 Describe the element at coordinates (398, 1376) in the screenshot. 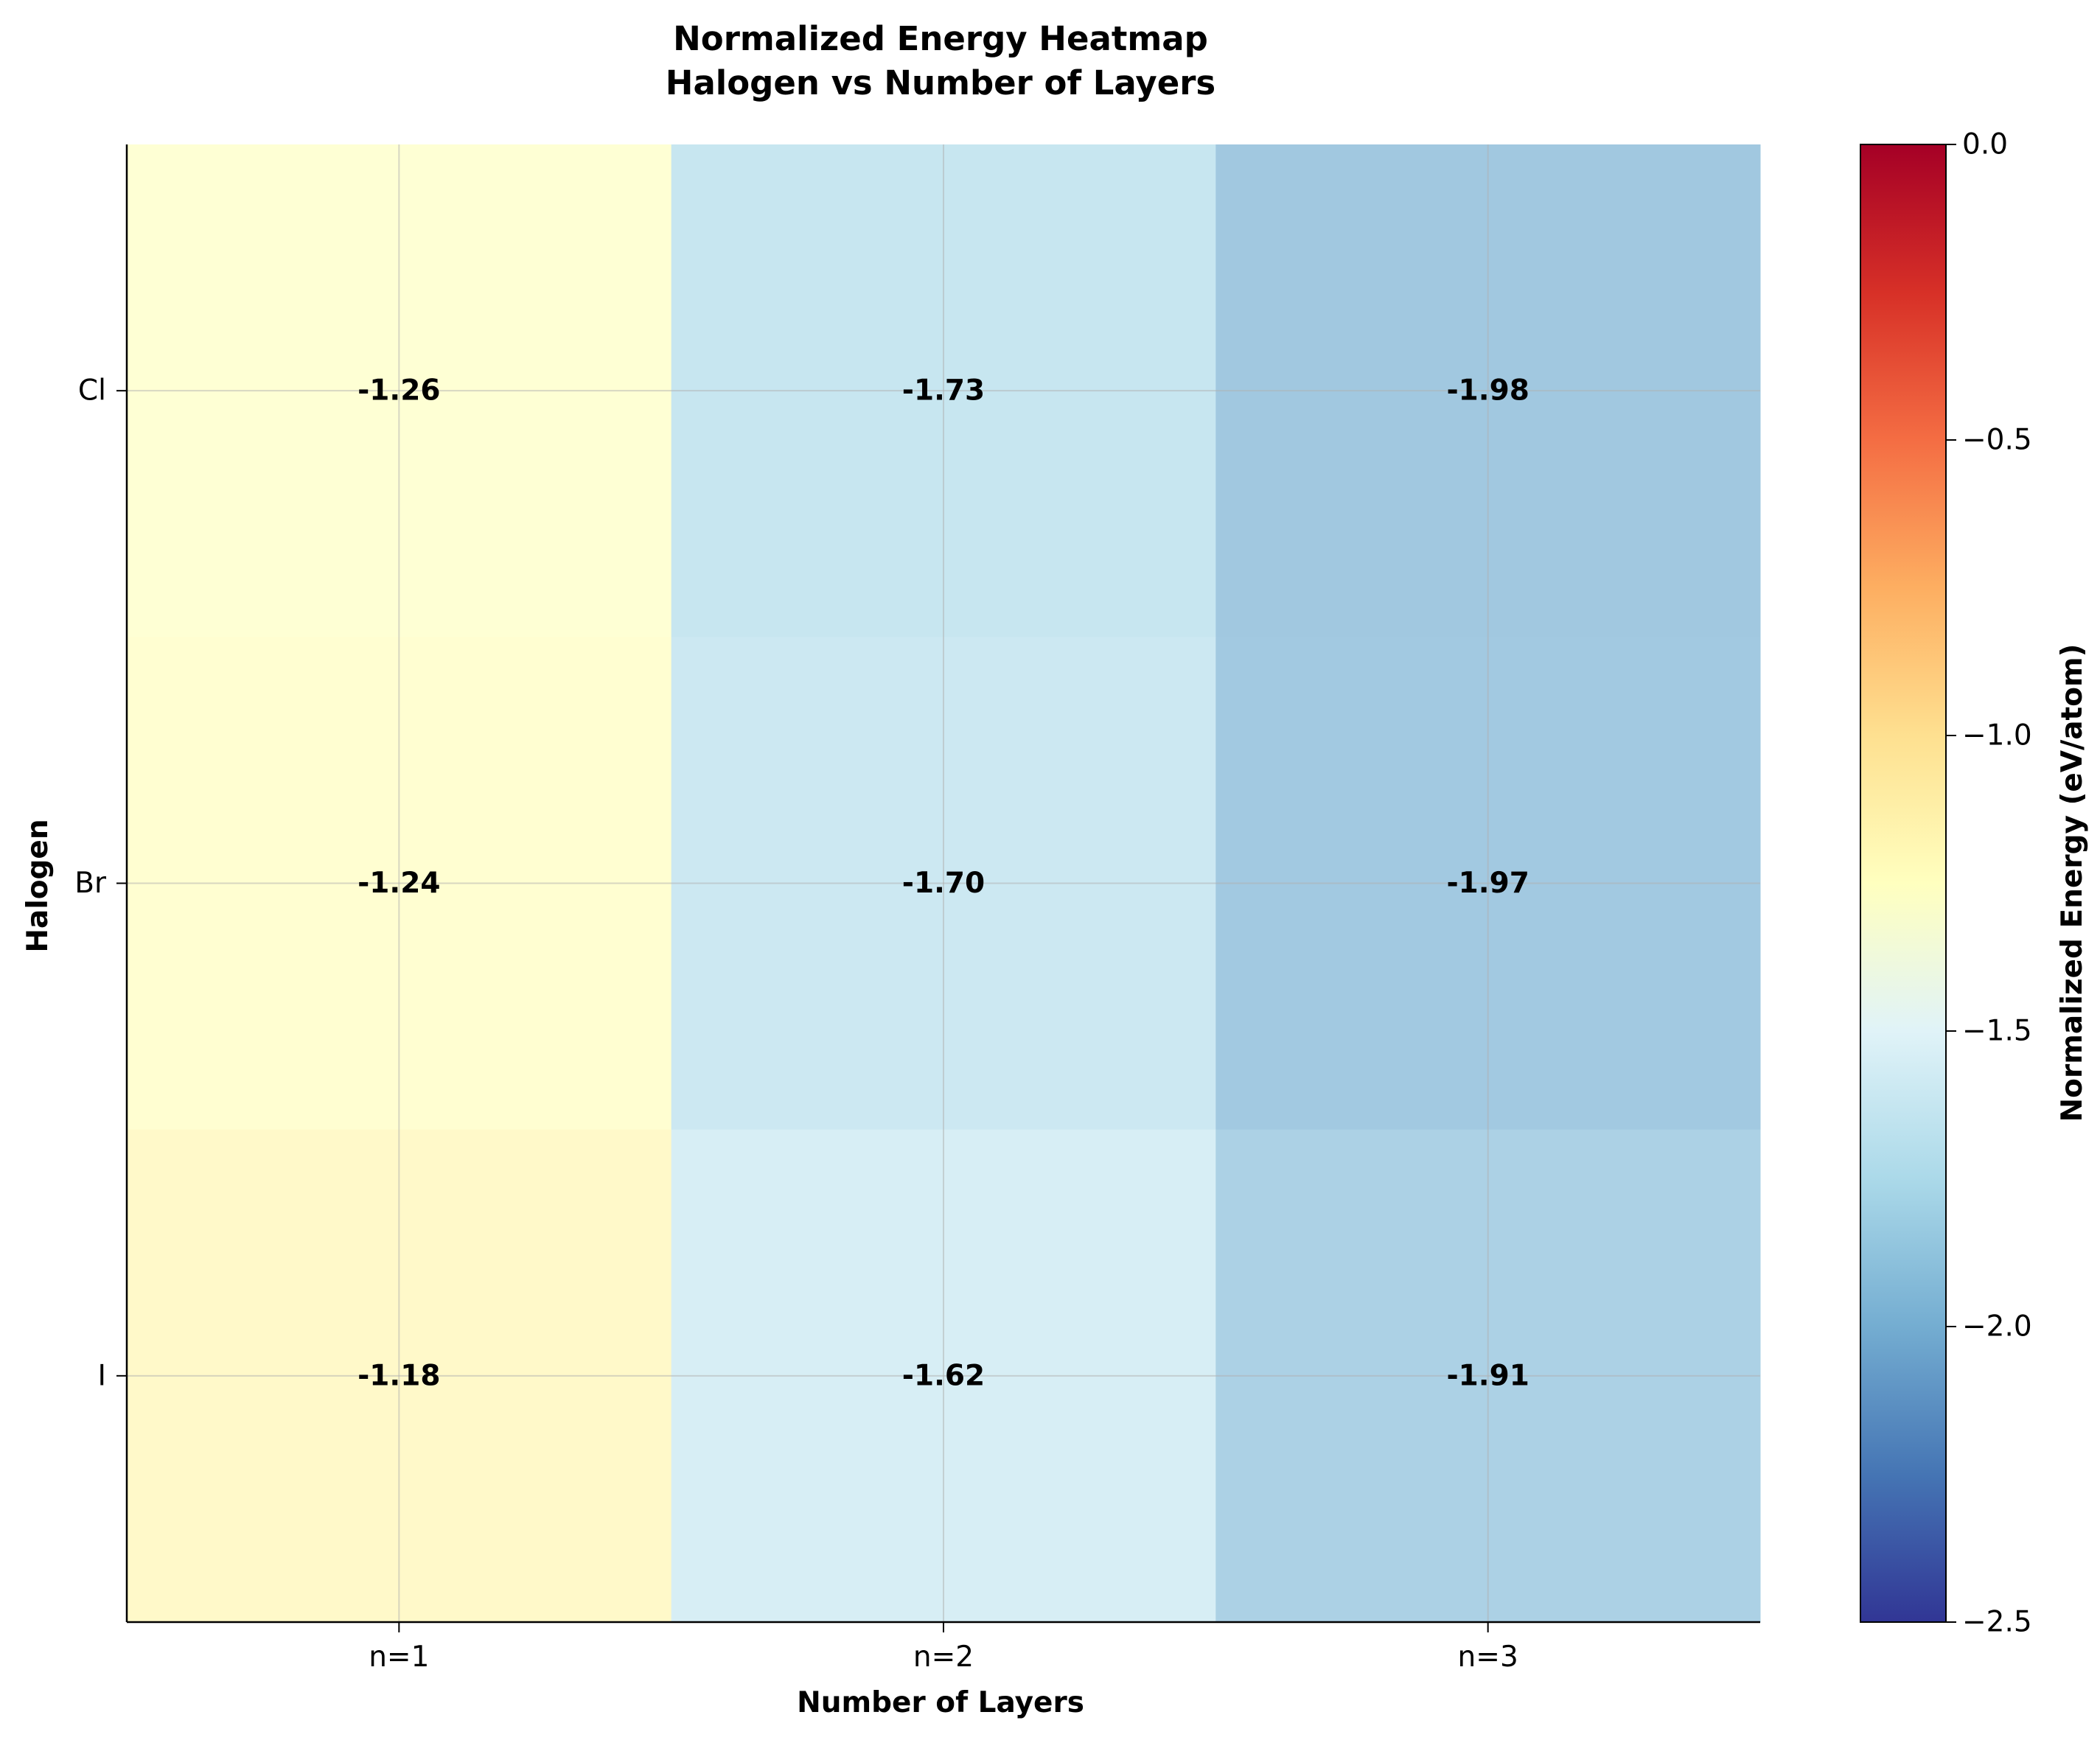

I see `cell-value-label: -1.18` at that location.